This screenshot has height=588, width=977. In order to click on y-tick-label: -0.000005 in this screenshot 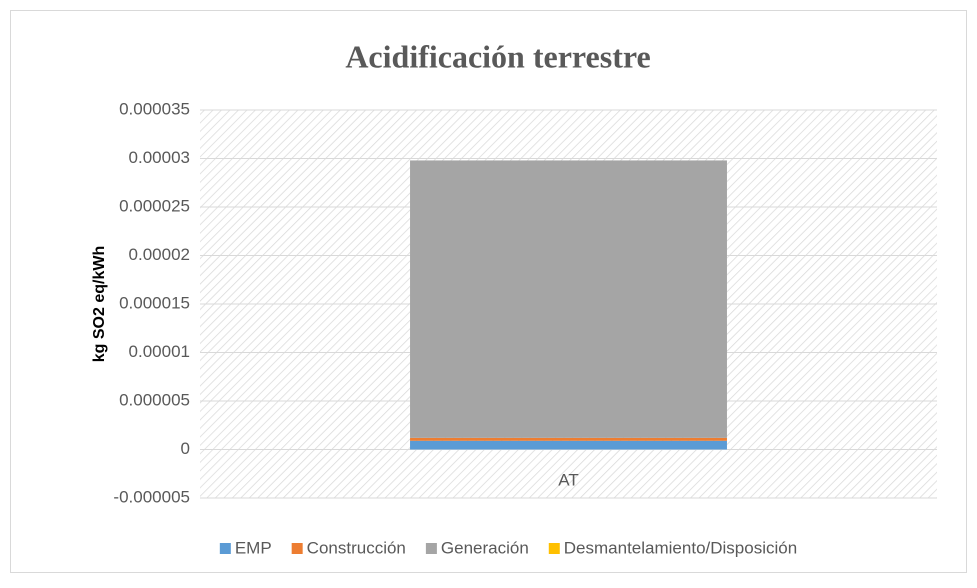, I will do `click(151, 496)`.